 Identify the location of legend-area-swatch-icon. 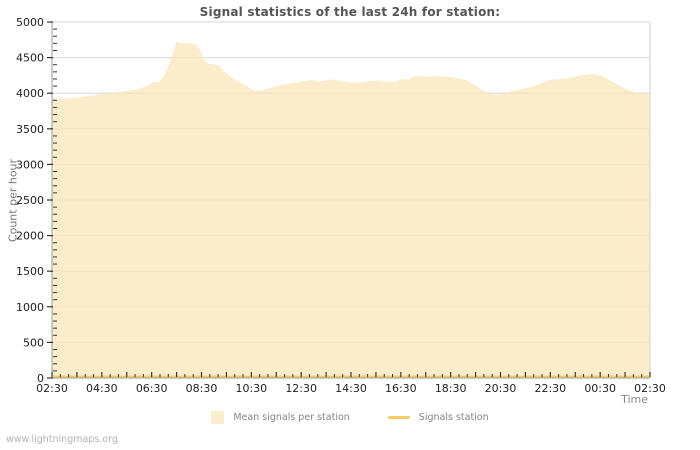
(218, 417).